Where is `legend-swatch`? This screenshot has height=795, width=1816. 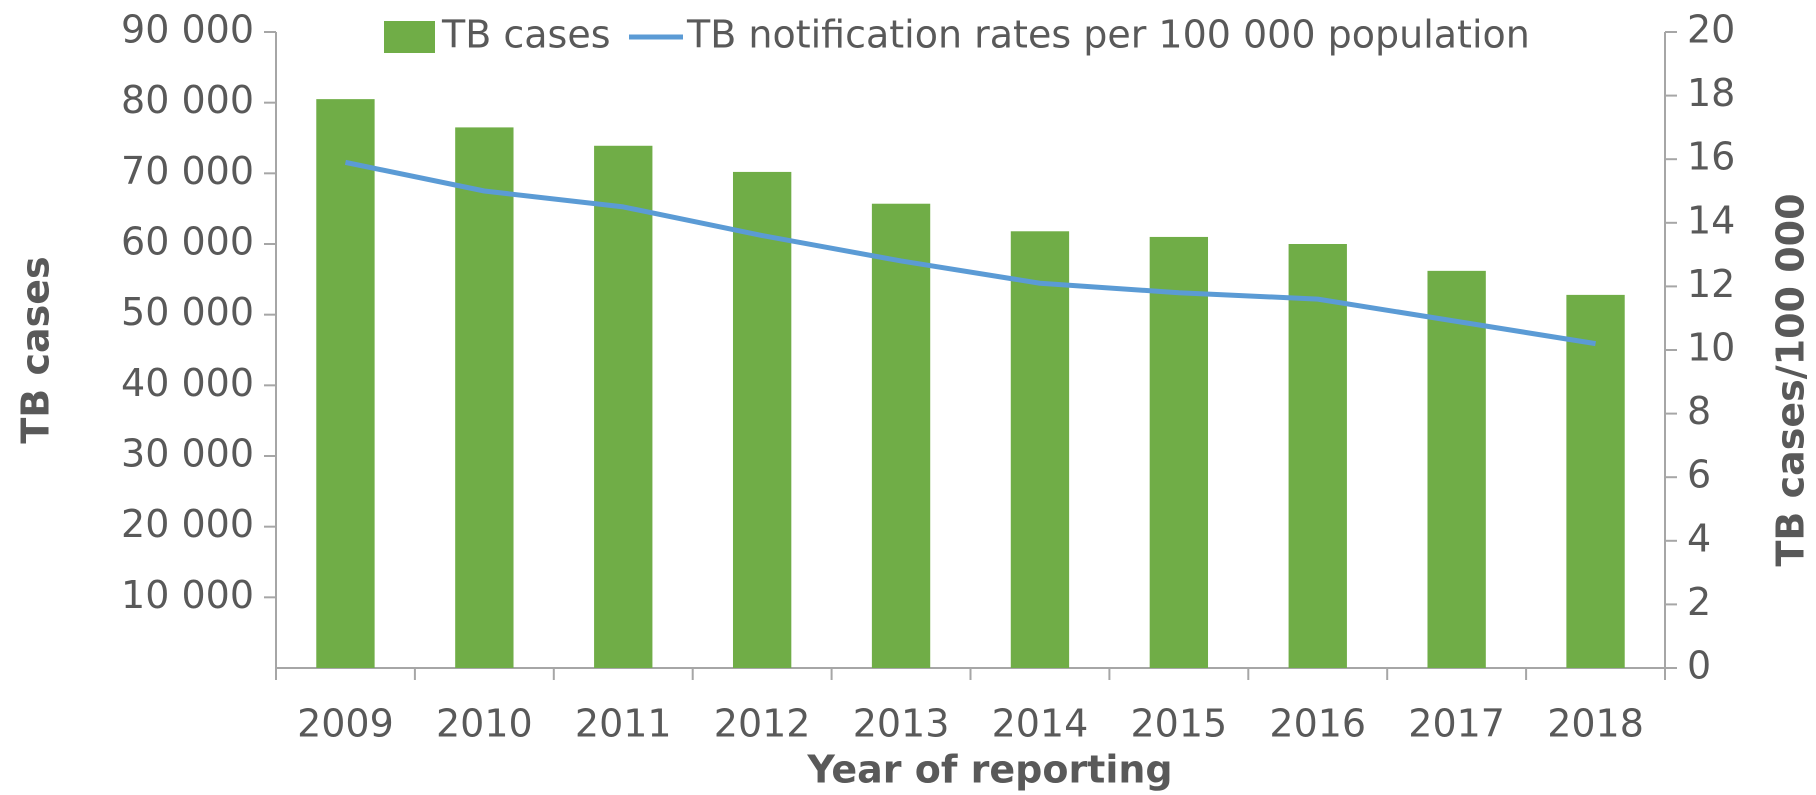
legend-swatch is located at coordinates (409, 37).